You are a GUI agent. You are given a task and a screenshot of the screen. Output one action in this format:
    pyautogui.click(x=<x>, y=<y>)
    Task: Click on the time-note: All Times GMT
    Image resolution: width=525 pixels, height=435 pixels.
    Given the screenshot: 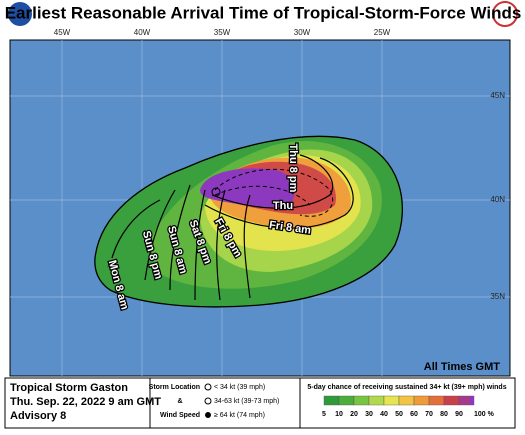 What is the action you would take?
    pyautogui.click(x=462, y=367)
    